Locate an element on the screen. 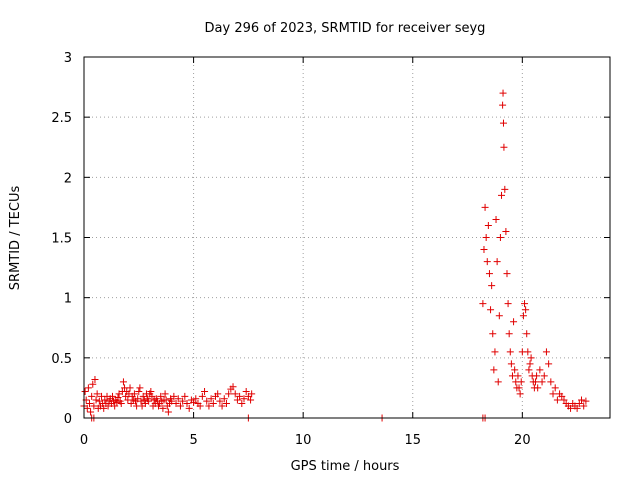  y-tick-label: 1 is located at coordinates (68, 299).